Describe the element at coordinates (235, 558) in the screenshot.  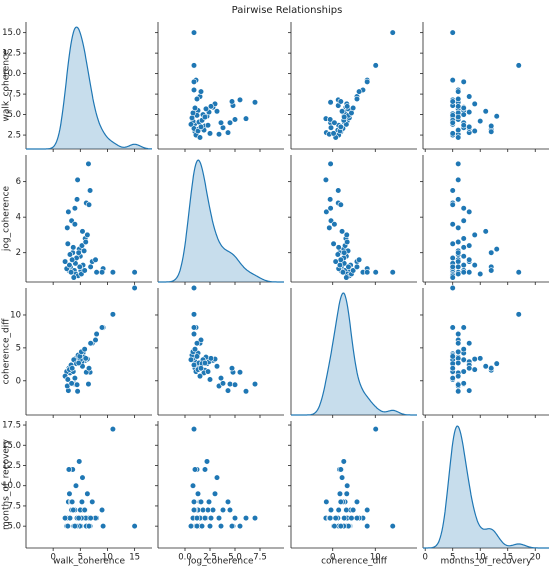
I see `x-tick-label: 5.0` at that location.